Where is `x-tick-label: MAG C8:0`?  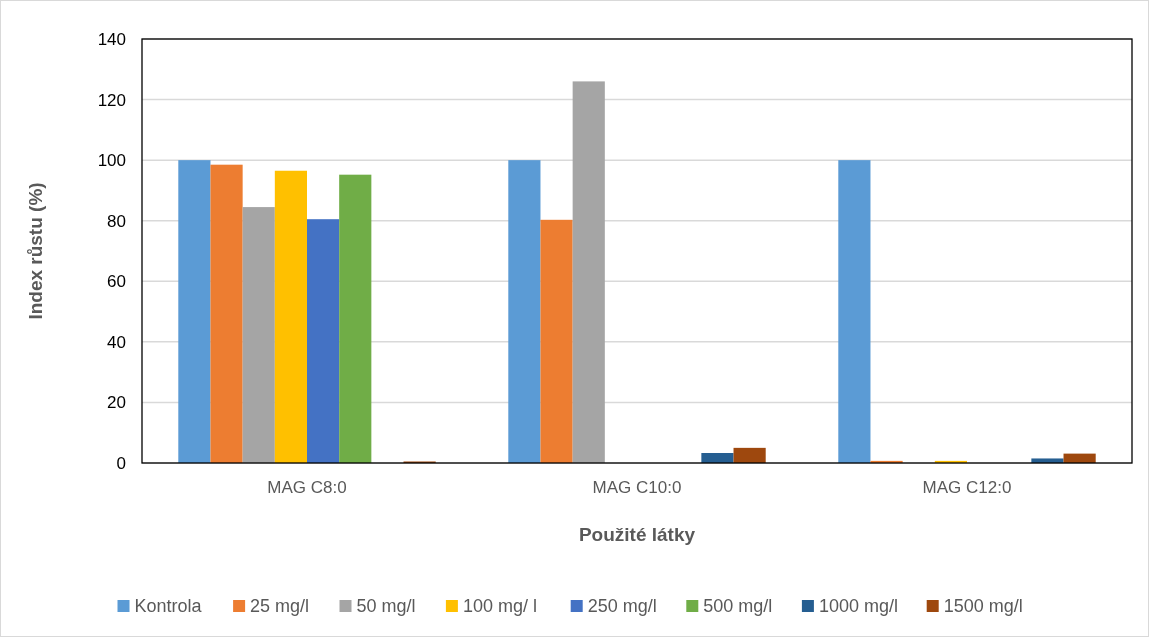 x-tick-label: MAG C8:0 is located at coordinates (307, 487).